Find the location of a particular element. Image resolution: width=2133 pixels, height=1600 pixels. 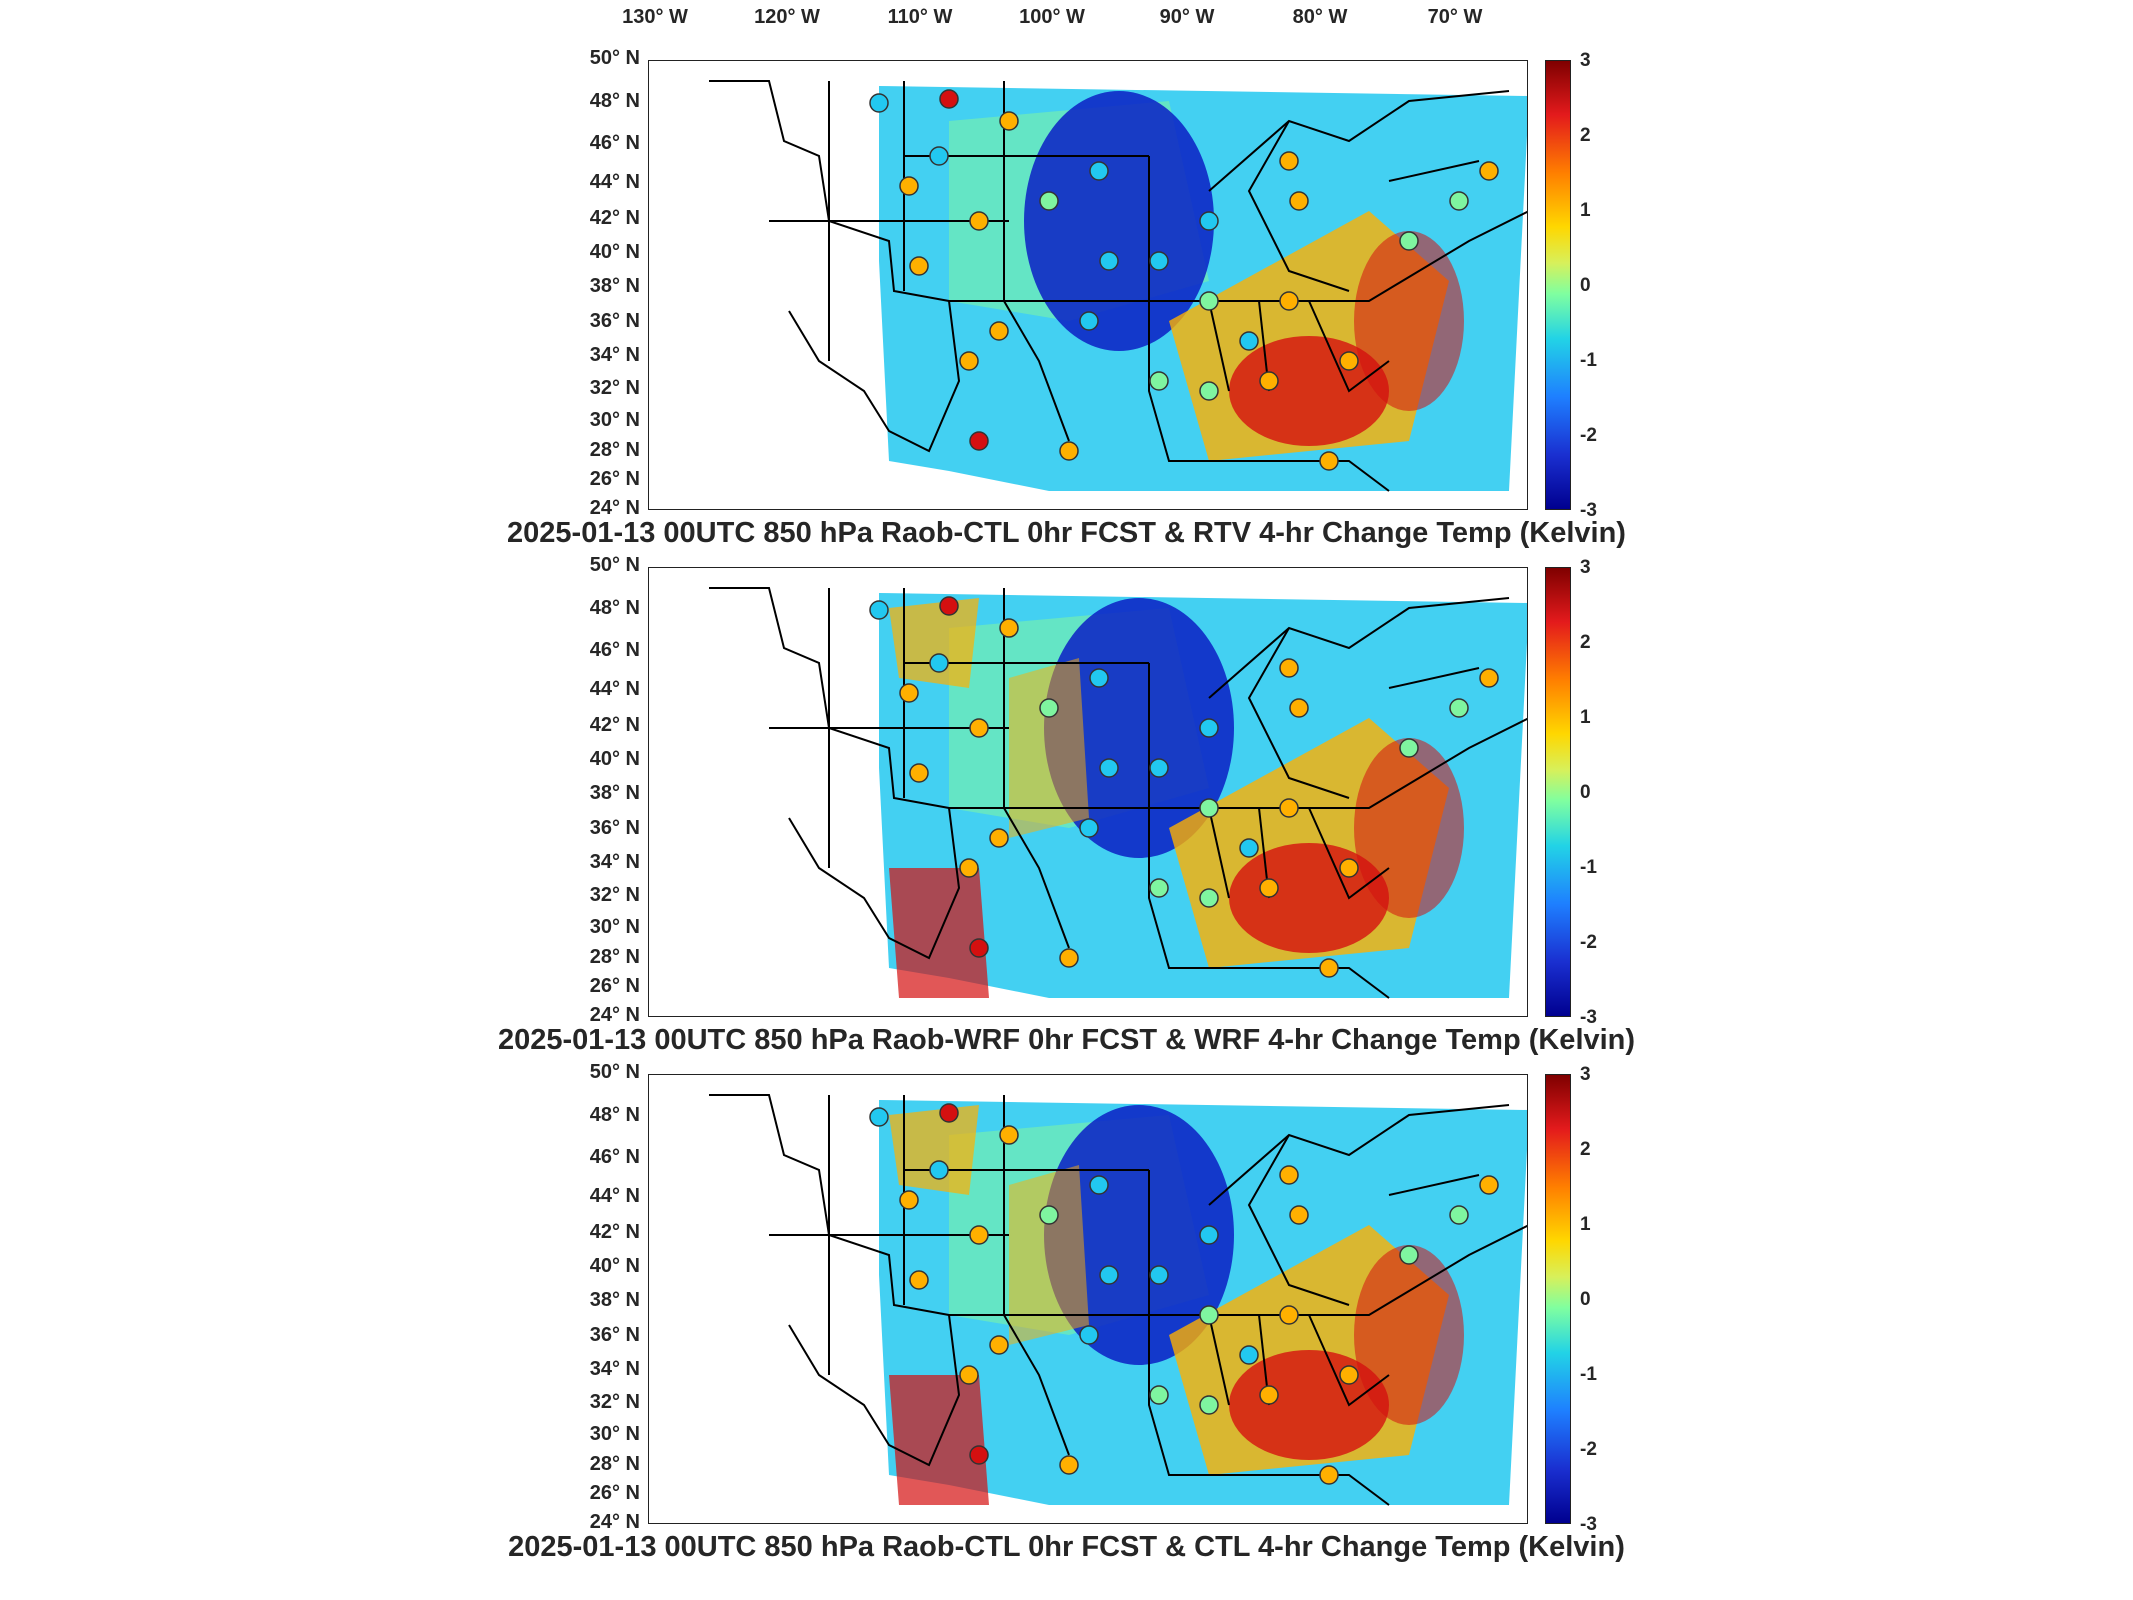

map-plot is located at coordinates (1088, 792).